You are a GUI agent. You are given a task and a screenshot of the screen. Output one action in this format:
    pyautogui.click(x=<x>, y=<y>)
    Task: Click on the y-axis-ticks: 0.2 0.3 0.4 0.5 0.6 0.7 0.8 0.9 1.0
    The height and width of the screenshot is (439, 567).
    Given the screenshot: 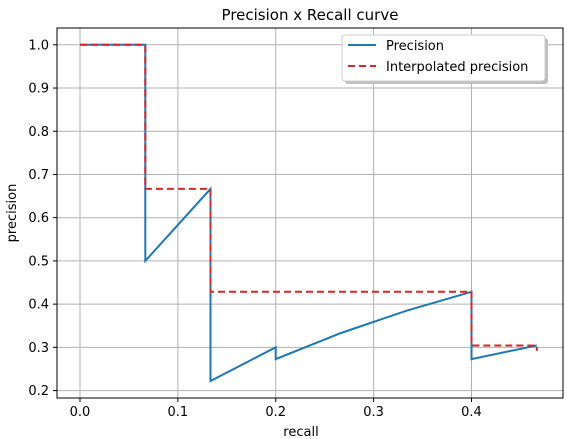 What is the action you would take?
    pyautogui.click(x=42, y=218)
    